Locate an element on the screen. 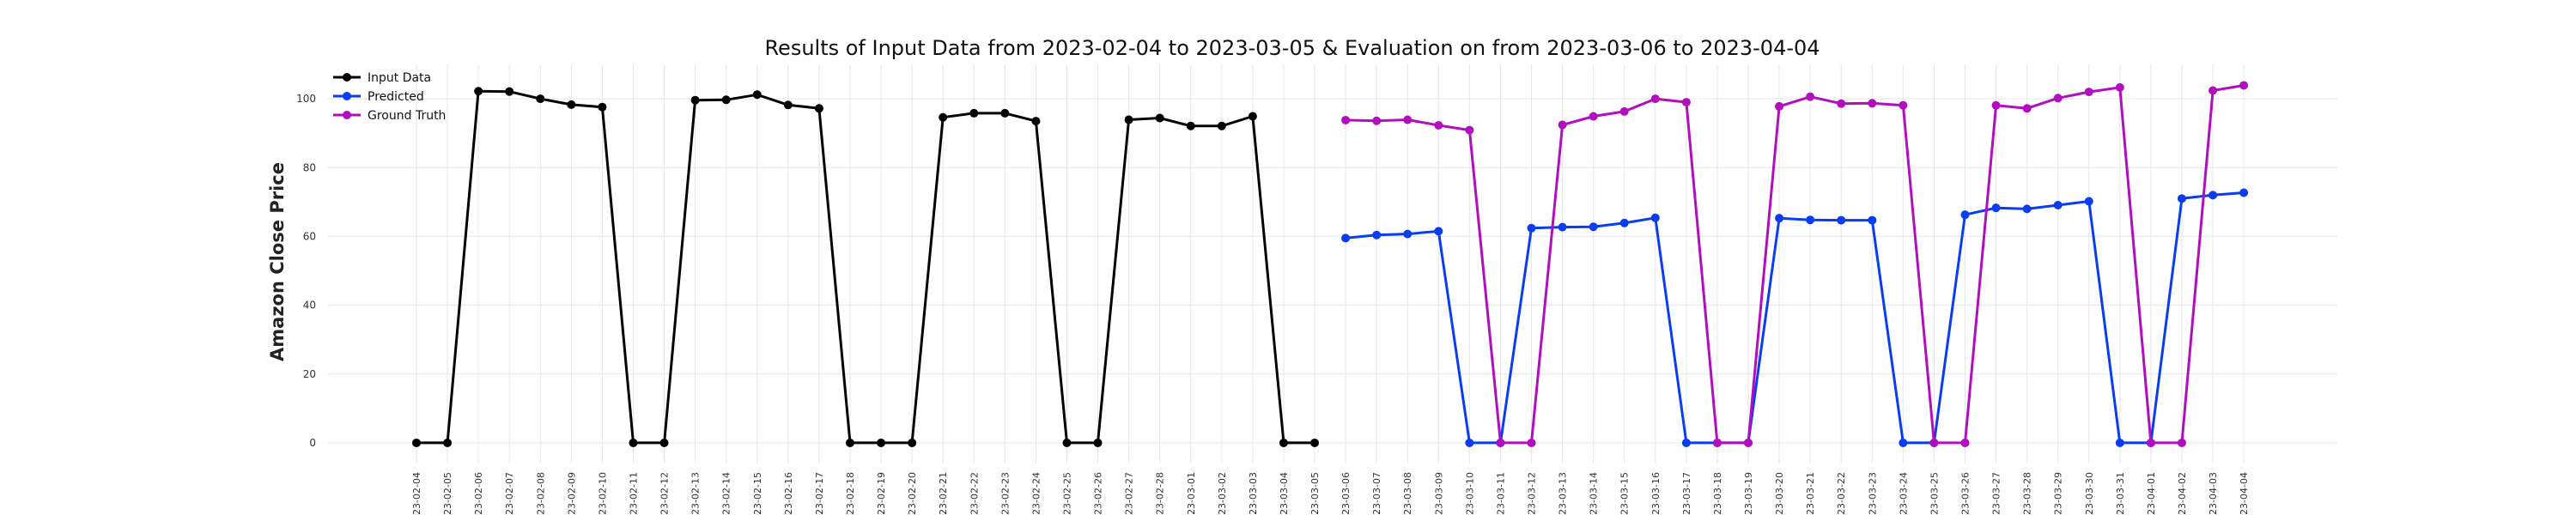  x-tick-label: -23-04-03 is located at coordinates (2214, 493).